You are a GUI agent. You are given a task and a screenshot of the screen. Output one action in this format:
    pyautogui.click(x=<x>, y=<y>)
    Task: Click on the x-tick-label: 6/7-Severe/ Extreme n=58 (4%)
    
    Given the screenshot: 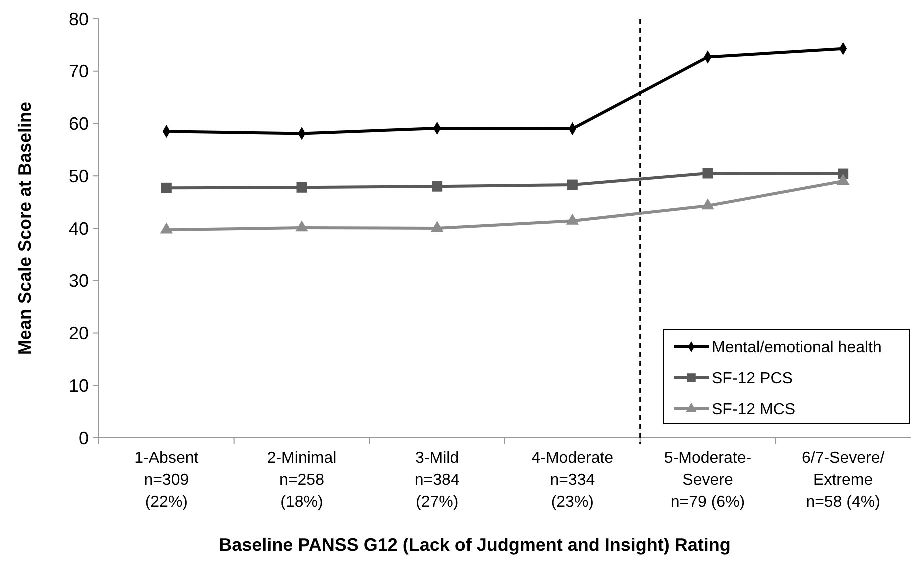 What is the action you would take?
    pyautogui.click(x=844, y=480)
    